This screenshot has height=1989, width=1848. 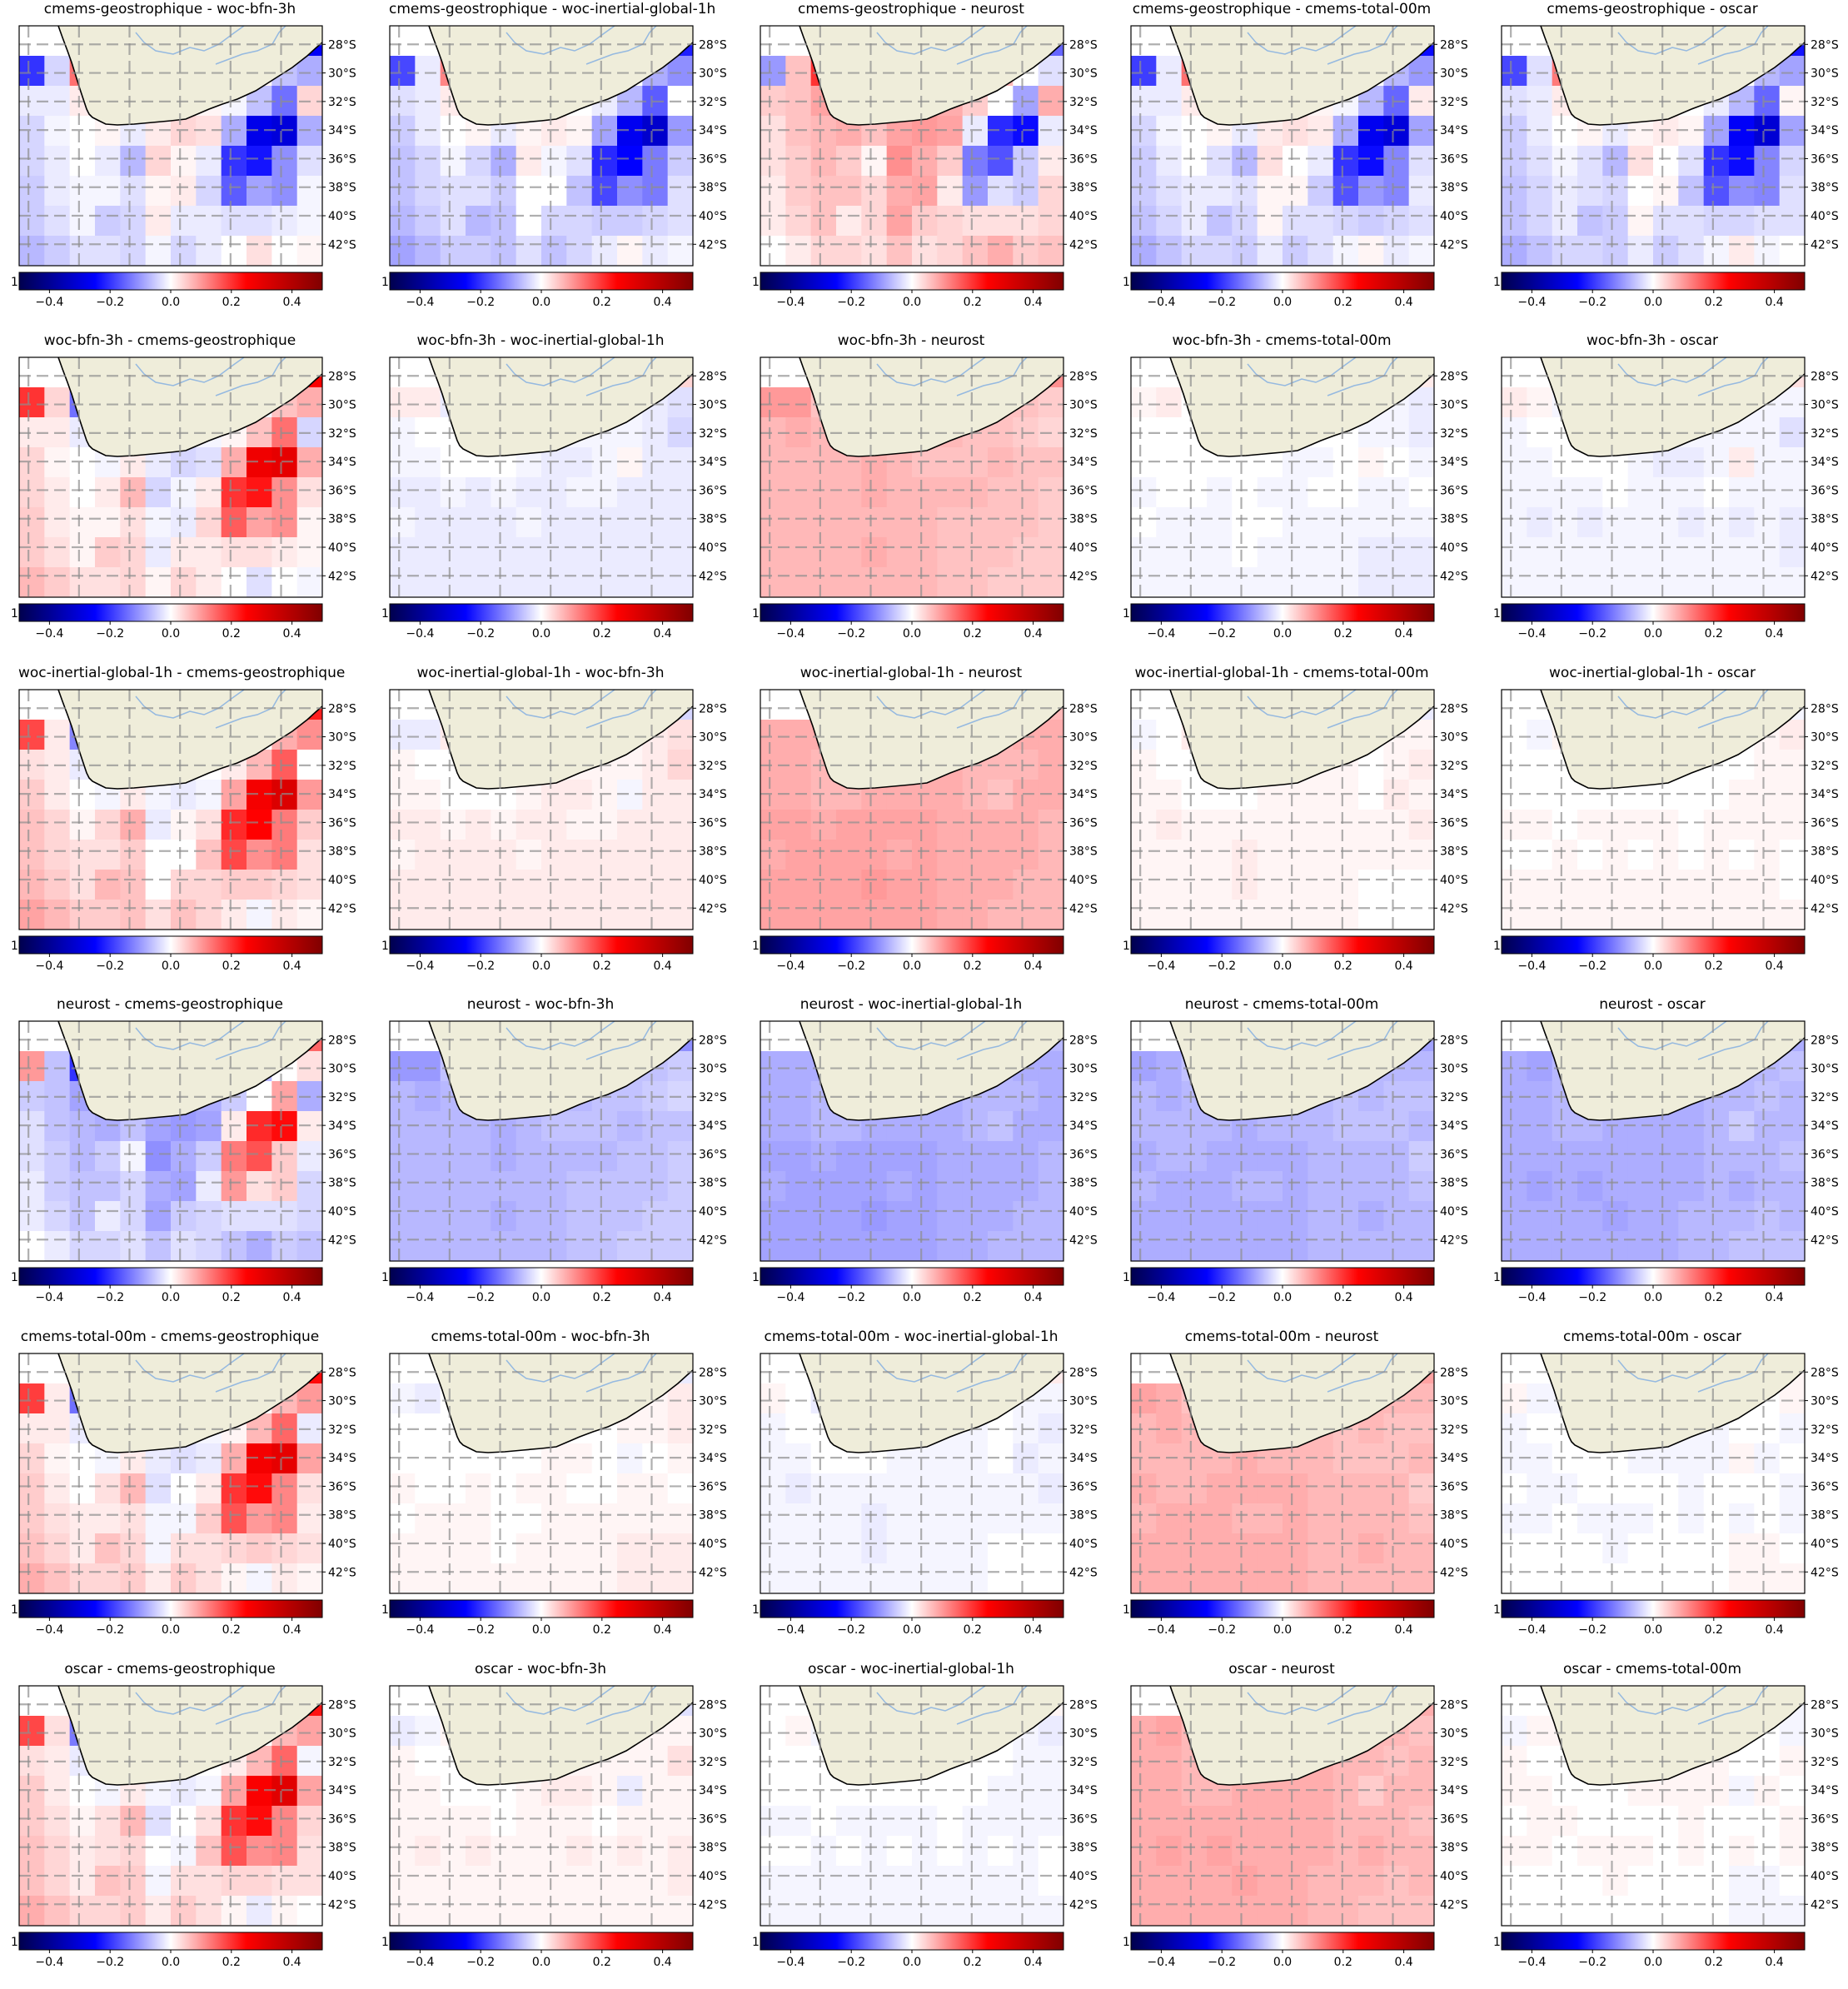 What do you see at coordinates (602, 1630) in the screenshot?
I see `colorbar-tick-label: 0.2` at bounding box center [602, 1630].